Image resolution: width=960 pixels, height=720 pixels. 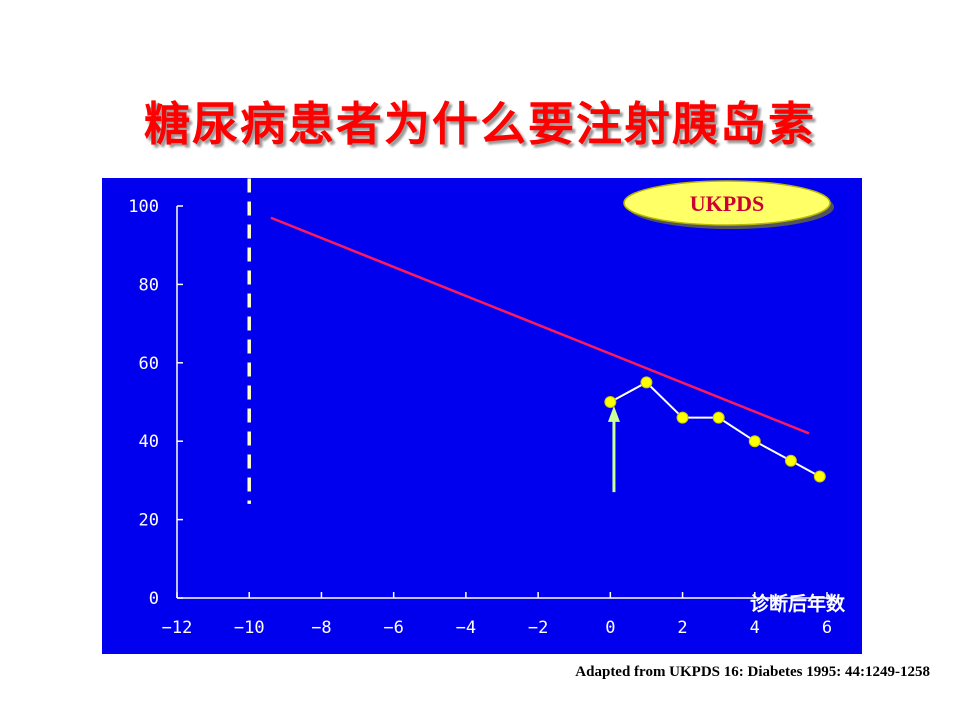 What do you see at coordinates (321, 628) in the screenshot?
I see `x-tick-label: −8` at bounding box center [321, 628].